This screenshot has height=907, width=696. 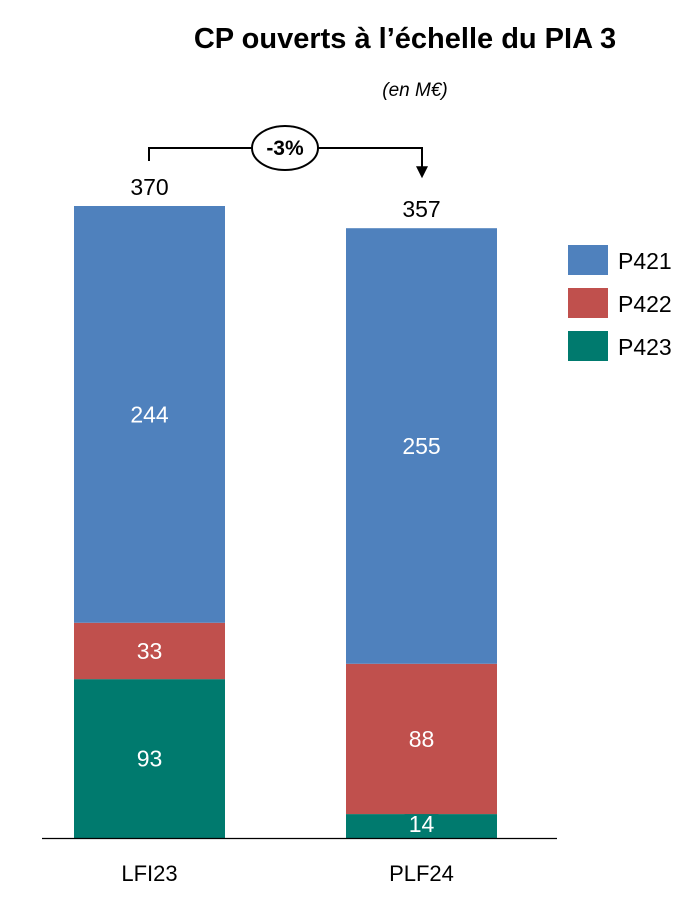 What do you see at coordinates (588, 260) in the screenshot?
I see `legend-swatch-p421` at bounding box center [588, 260].